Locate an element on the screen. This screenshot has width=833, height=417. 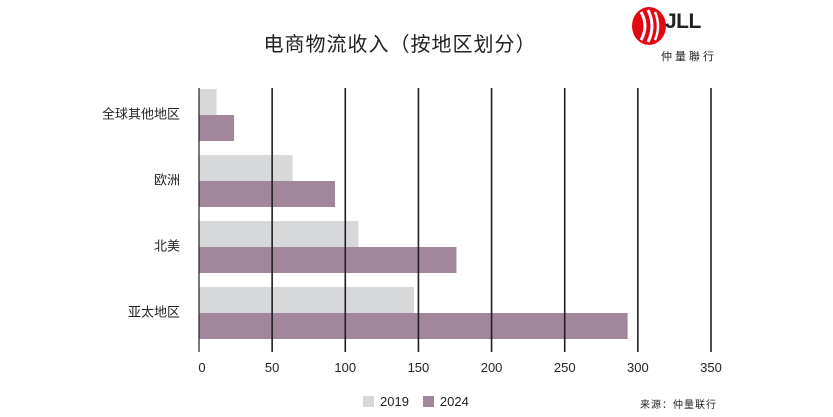
legend-swatch-2024 is located at coordinates (428, 401).